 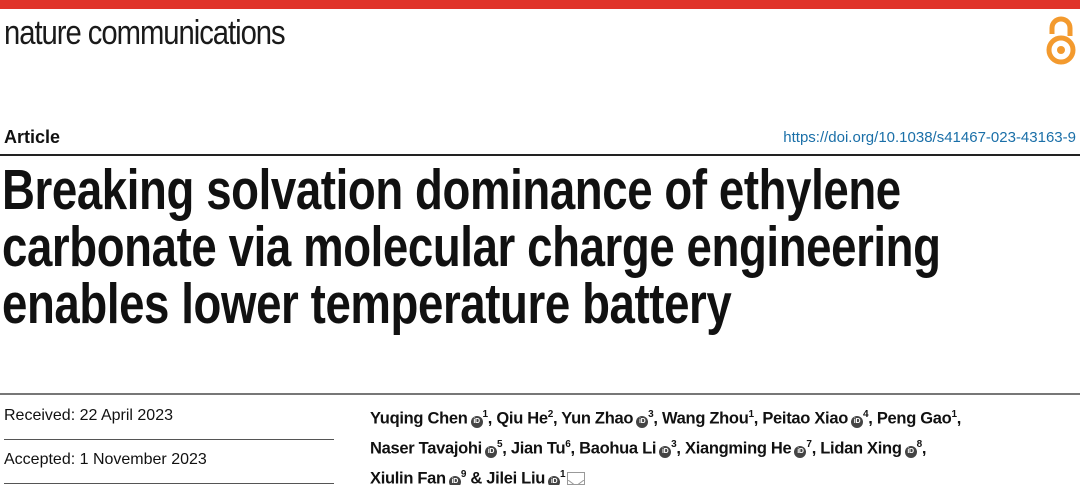 I want to click on accepted-date: Accepted: 1 November 2023, so click(x=169, y=462).